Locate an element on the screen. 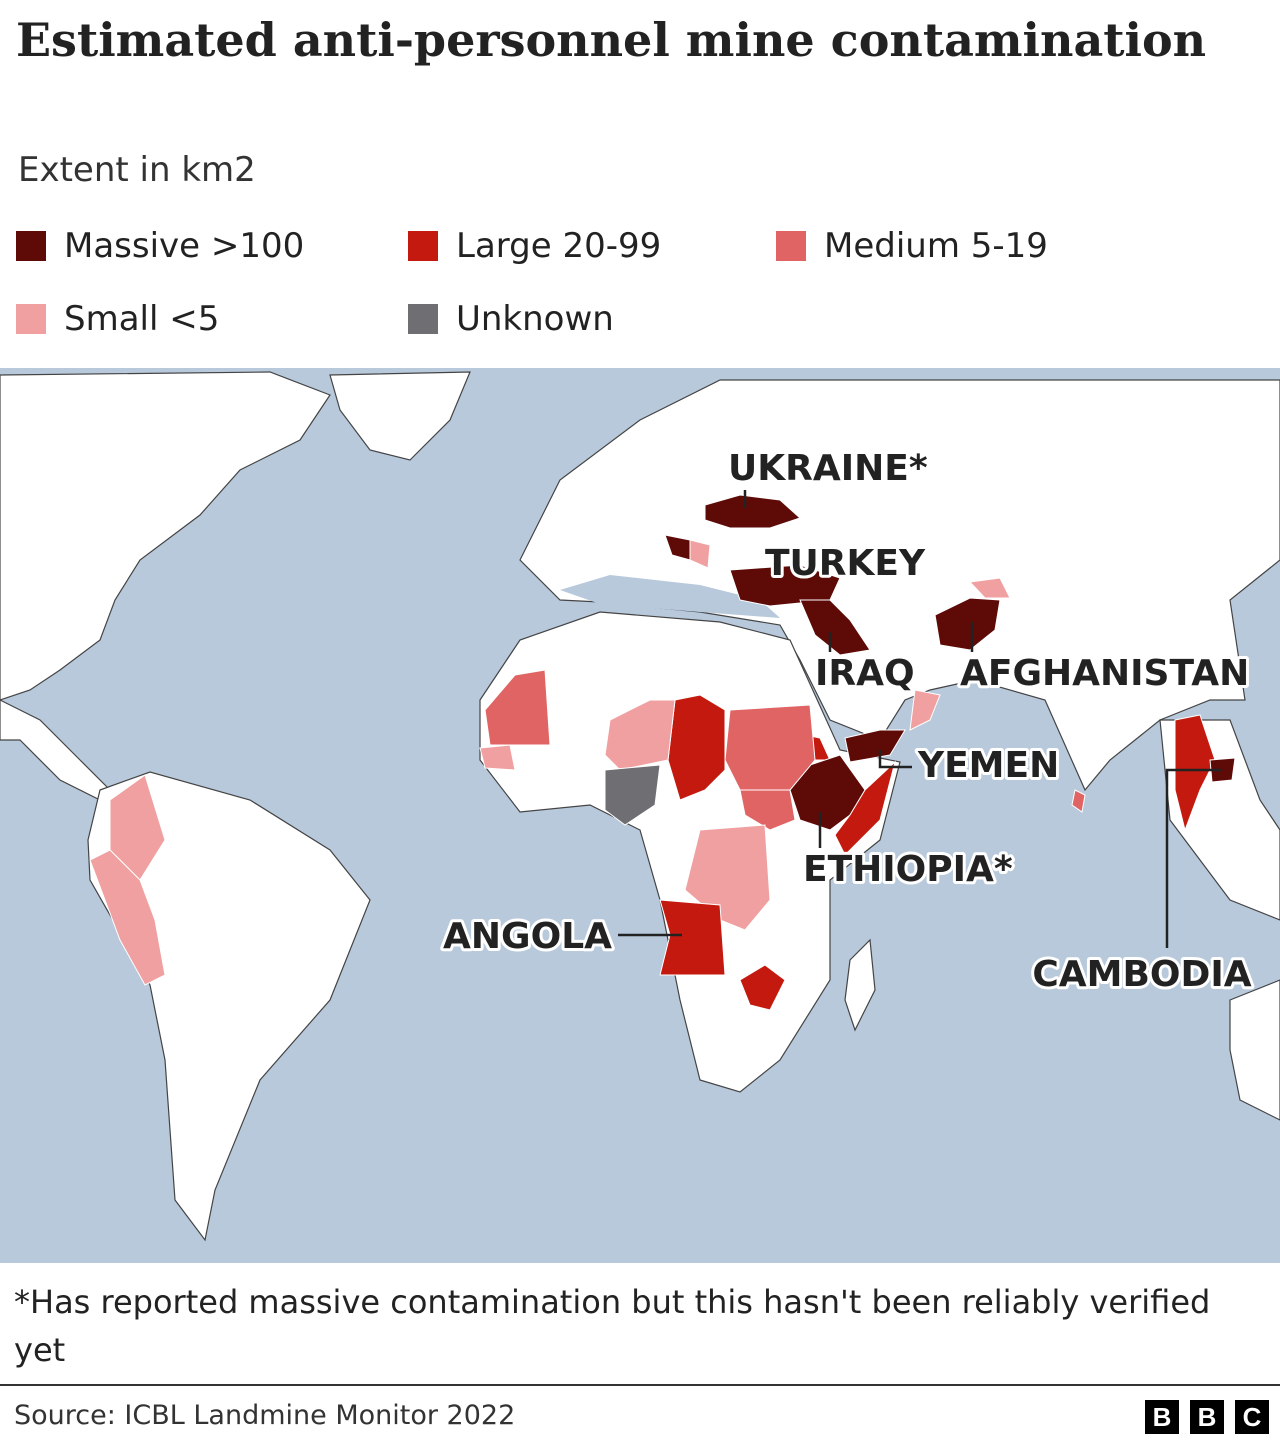 The width and height of the screenshot is (1280, 1446). legend-item: Unknown is located at coordinates (511, 319).